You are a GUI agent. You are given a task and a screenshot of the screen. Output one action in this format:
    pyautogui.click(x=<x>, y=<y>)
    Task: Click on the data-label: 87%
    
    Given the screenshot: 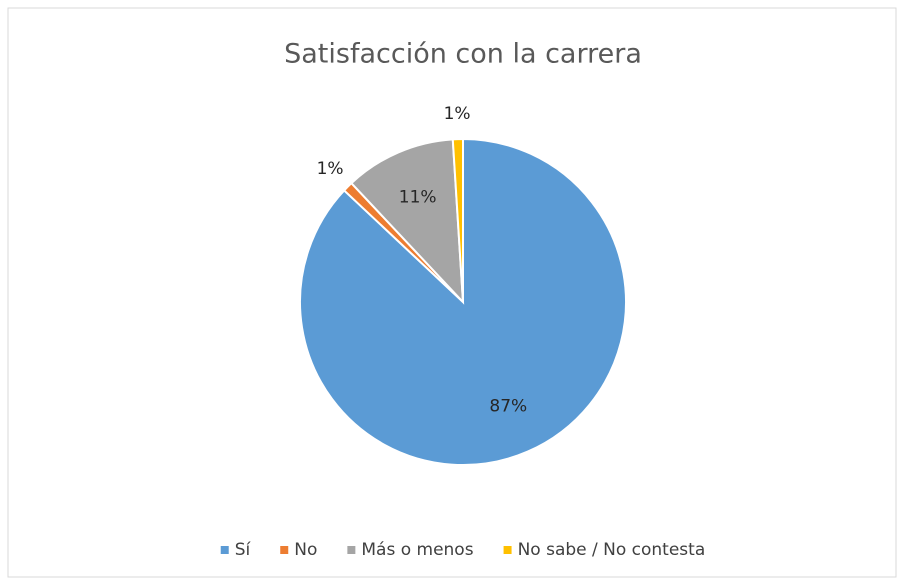 What is the action you would take?
    pyautogui.click(x=508, y=407)
    